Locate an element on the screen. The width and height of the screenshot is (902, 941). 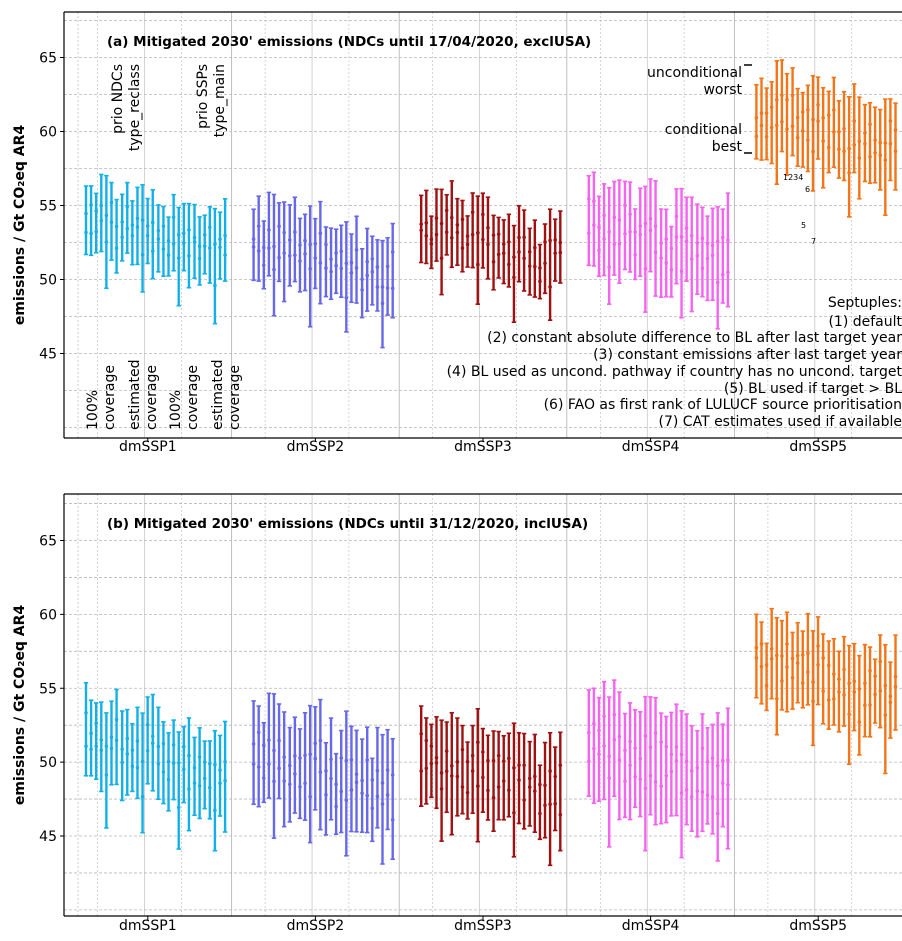
x-tick-label: dmSSP5 is located at coordinates (818, 926).